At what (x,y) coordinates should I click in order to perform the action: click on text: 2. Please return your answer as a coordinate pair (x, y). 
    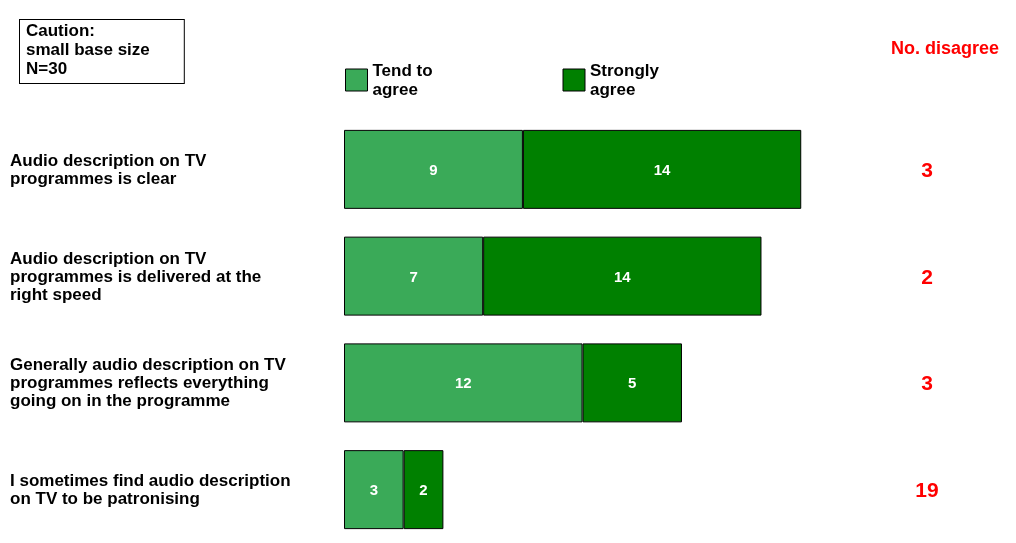
    Looking at the image, I should click on (927, 276).